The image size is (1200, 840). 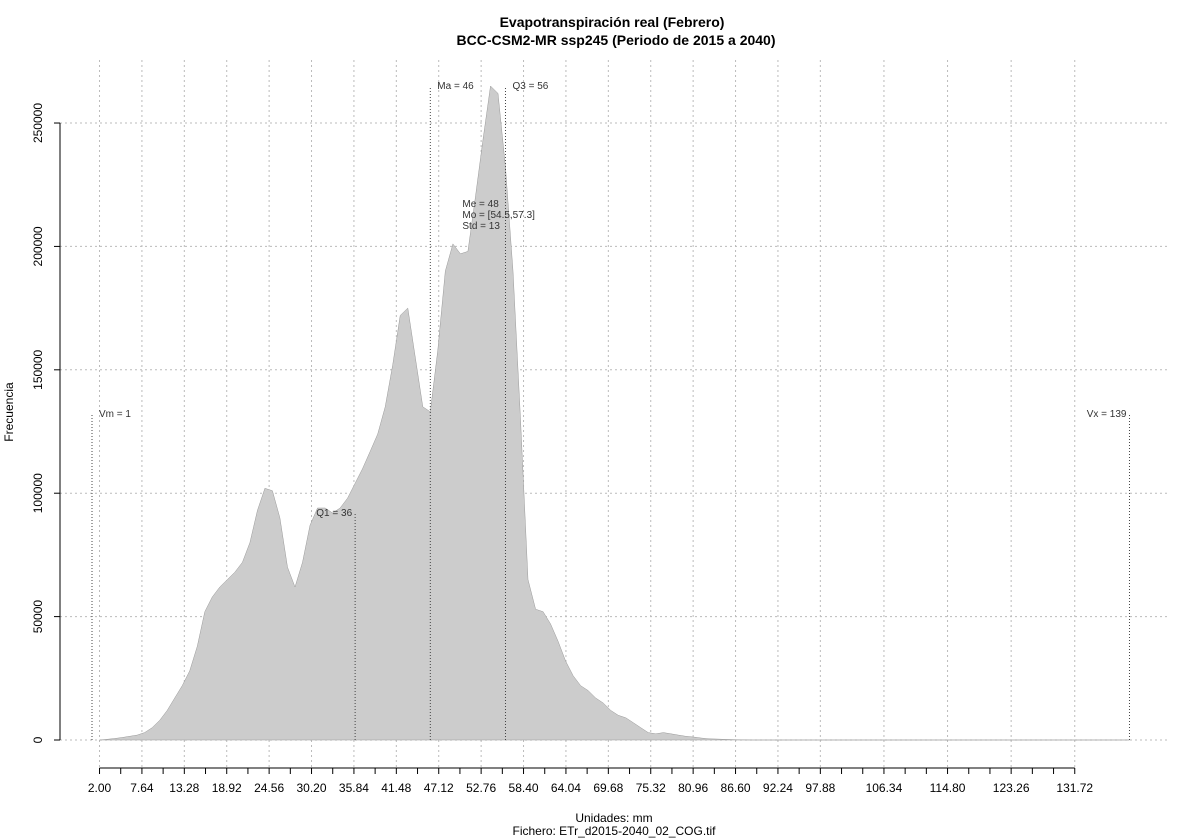 What do you see at coordinates (1107, 414) in the screenshot?
I see `annotation-label: Vx = 139` at bounding box center [1107, 414].